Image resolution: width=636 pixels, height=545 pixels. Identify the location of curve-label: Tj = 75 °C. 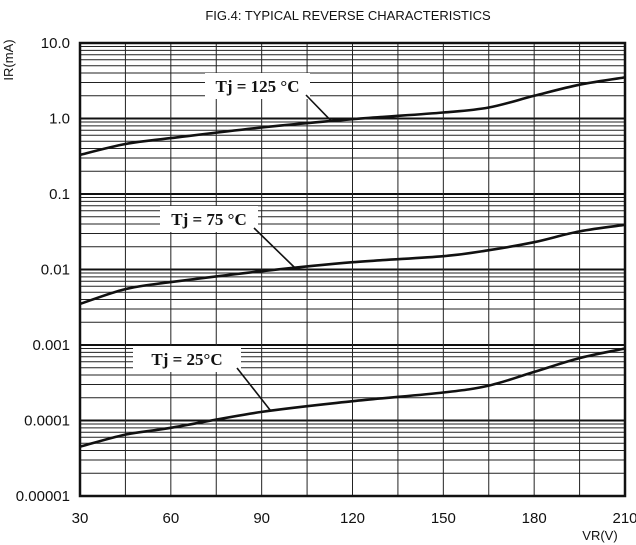
(209, 219).